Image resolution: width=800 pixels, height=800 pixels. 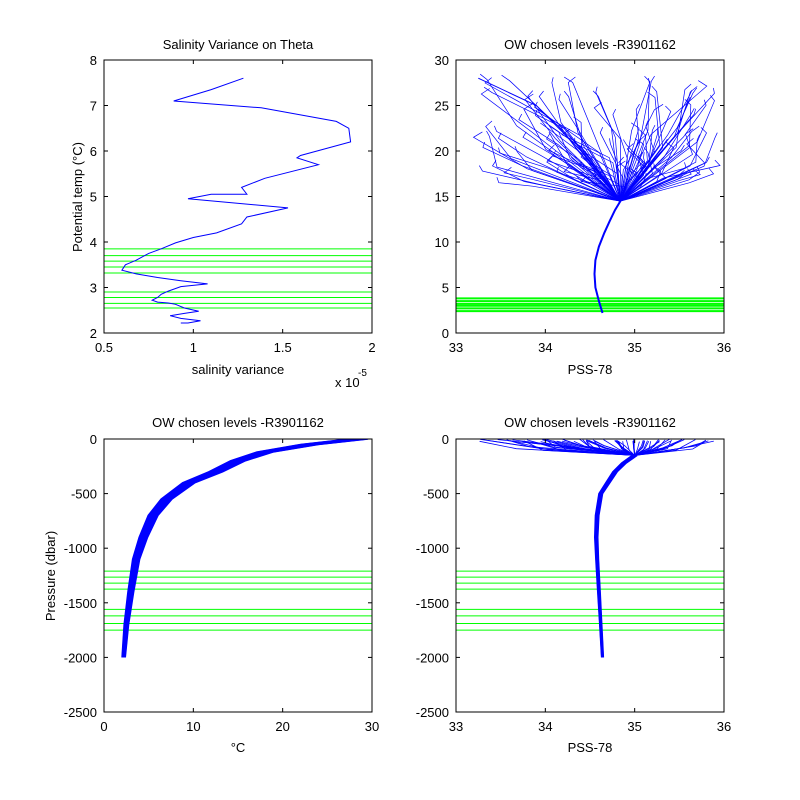 I want to click on y-tick-label: 25, so click(x=442, y=106).